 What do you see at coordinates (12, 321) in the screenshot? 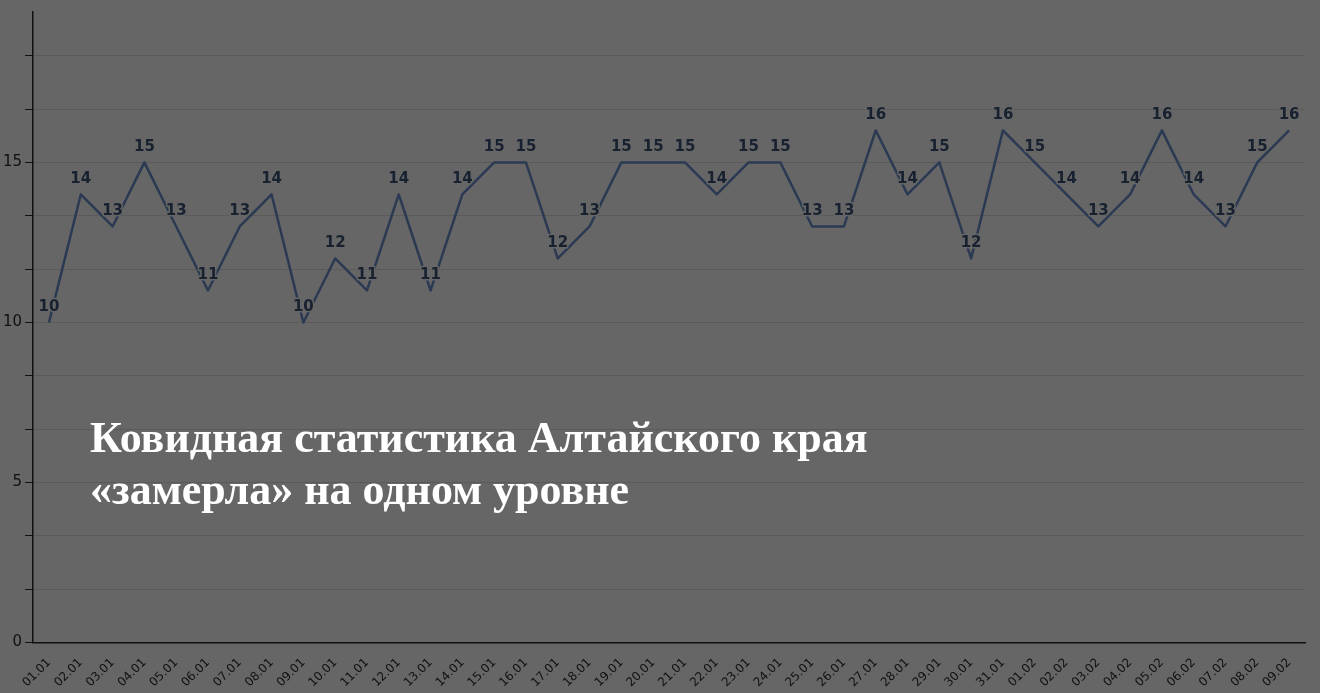
I see `y-tick-label: 10` at bounding box center [12, 321].